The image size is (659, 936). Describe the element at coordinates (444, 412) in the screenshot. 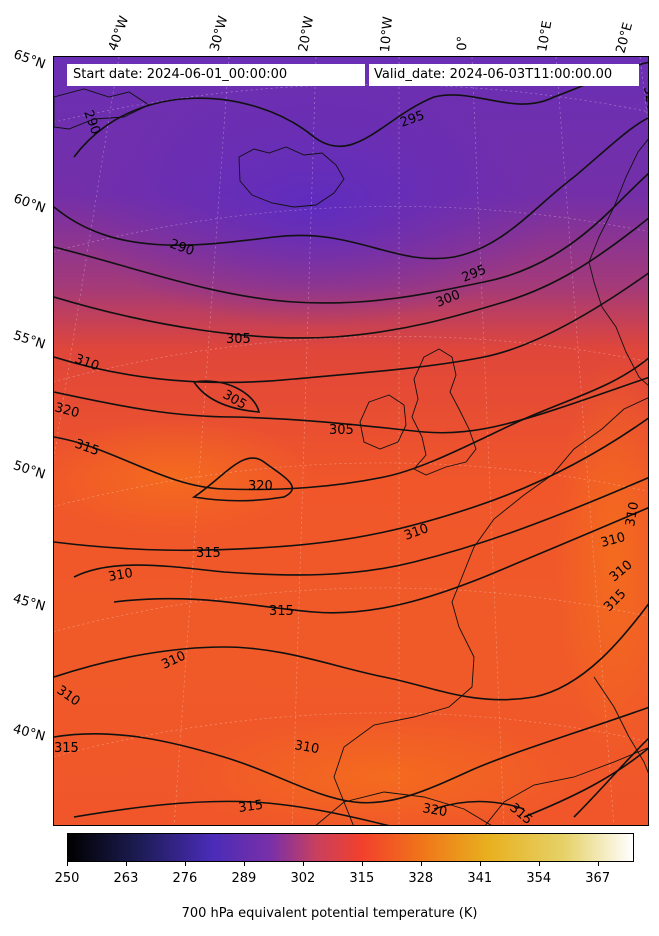

I see `great-britain-outline` at that location.